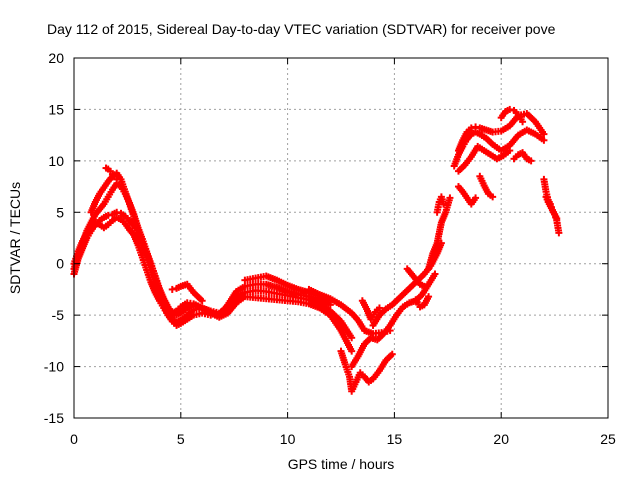  Describe the element at coordinates (341, 464) in the screenshot. I see `x-axis-label: GPS time / hours` at that location.